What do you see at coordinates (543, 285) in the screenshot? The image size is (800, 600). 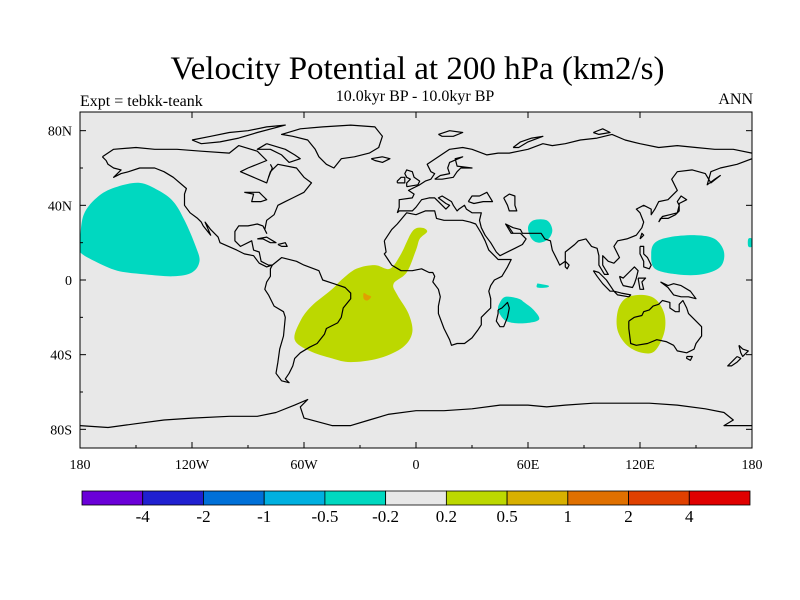 I see `region-indian-ocean-small-negative` at bounding box center [543, 285].